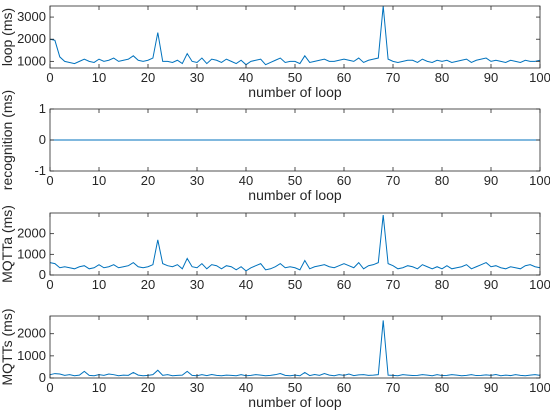 The image size is (550, 416). What do you see at coordinates (7, 37) in the screenshot?
I see `y-axis-label: loop (ms)` at bounding box center [7, 37].